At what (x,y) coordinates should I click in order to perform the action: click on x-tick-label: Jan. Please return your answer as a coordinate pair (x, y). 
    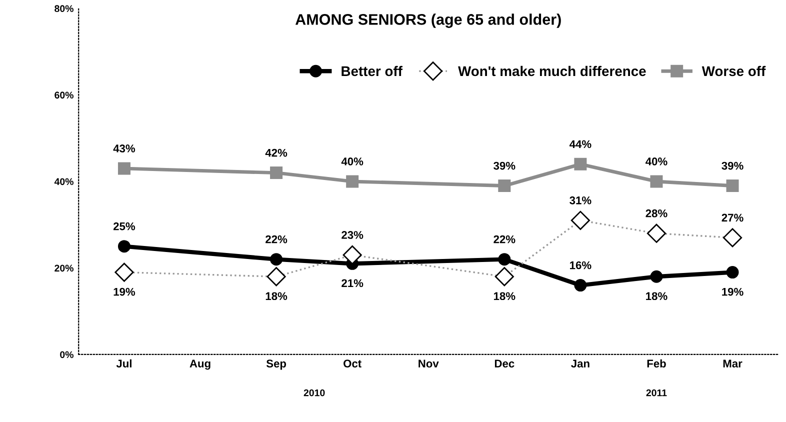
    Looking at the image, I should click on (580, 364).